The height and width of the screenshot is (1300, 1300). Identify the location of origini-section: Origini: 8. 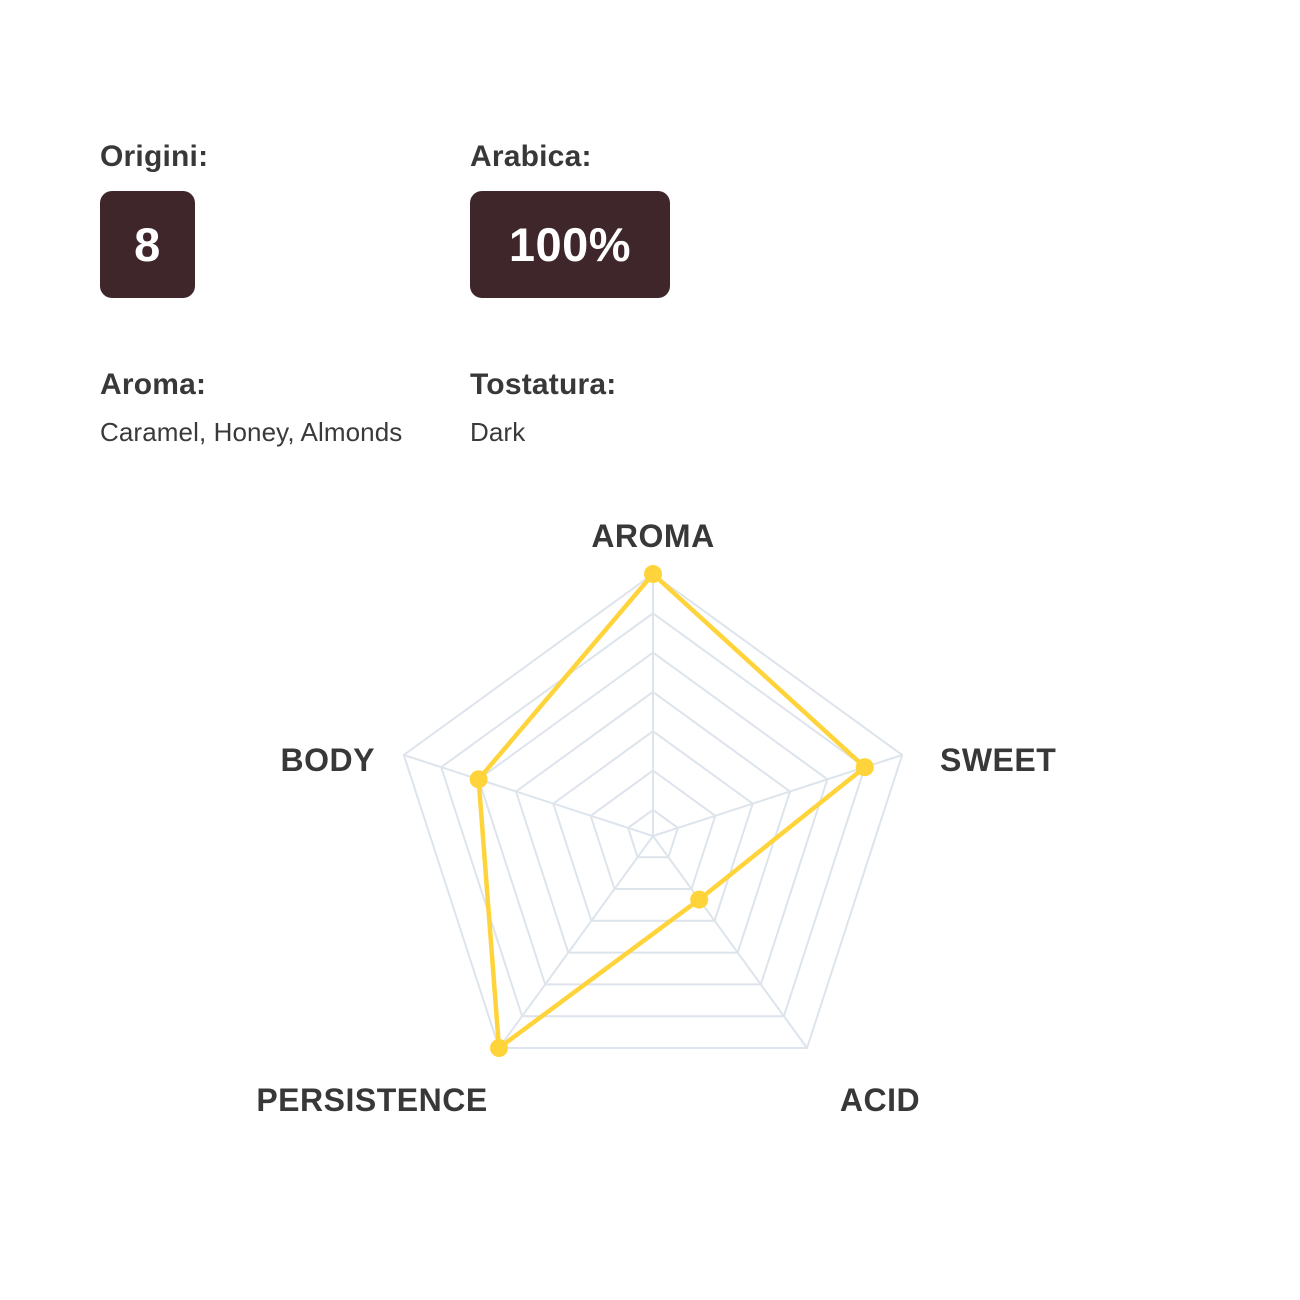
(154, 219).